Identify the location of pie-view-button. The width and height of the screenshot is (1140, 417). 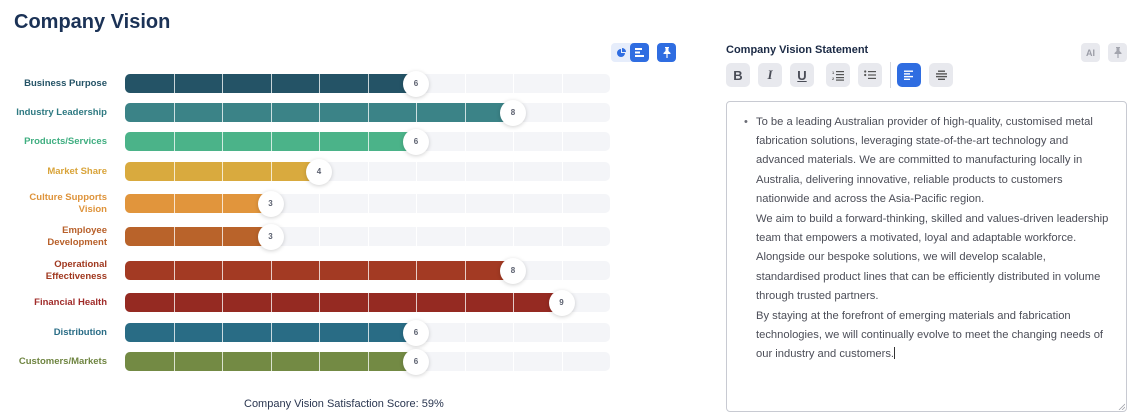
(620, 52).